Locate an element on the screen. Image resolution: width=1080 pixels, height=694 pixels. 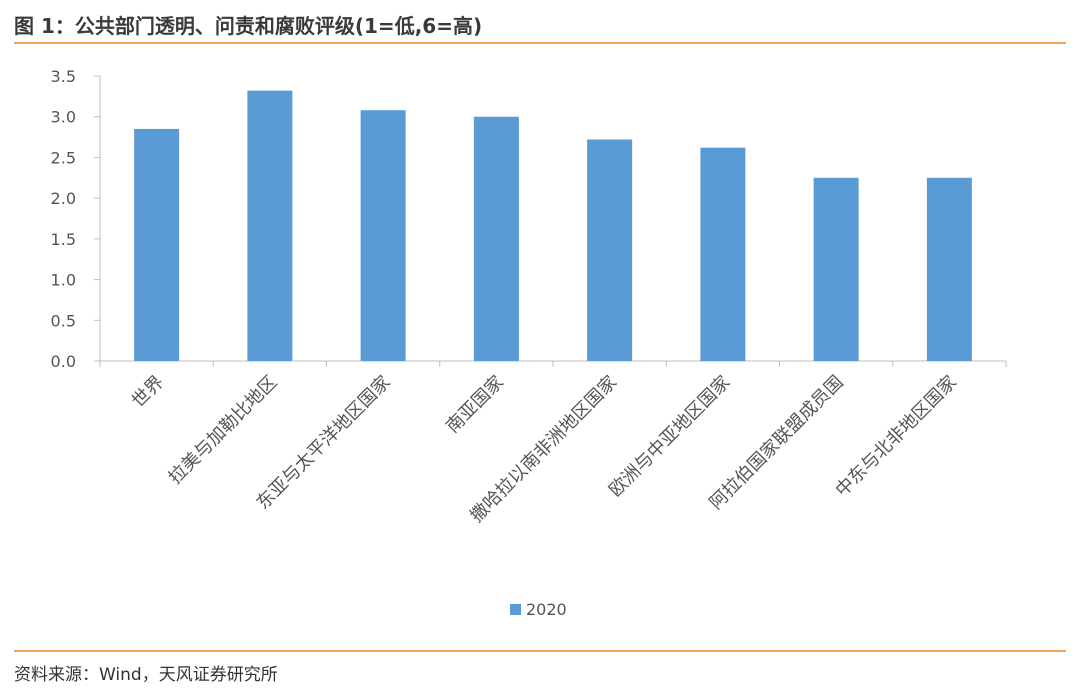
y-tick-label: 3.0 is located at coordinates (63, 117).